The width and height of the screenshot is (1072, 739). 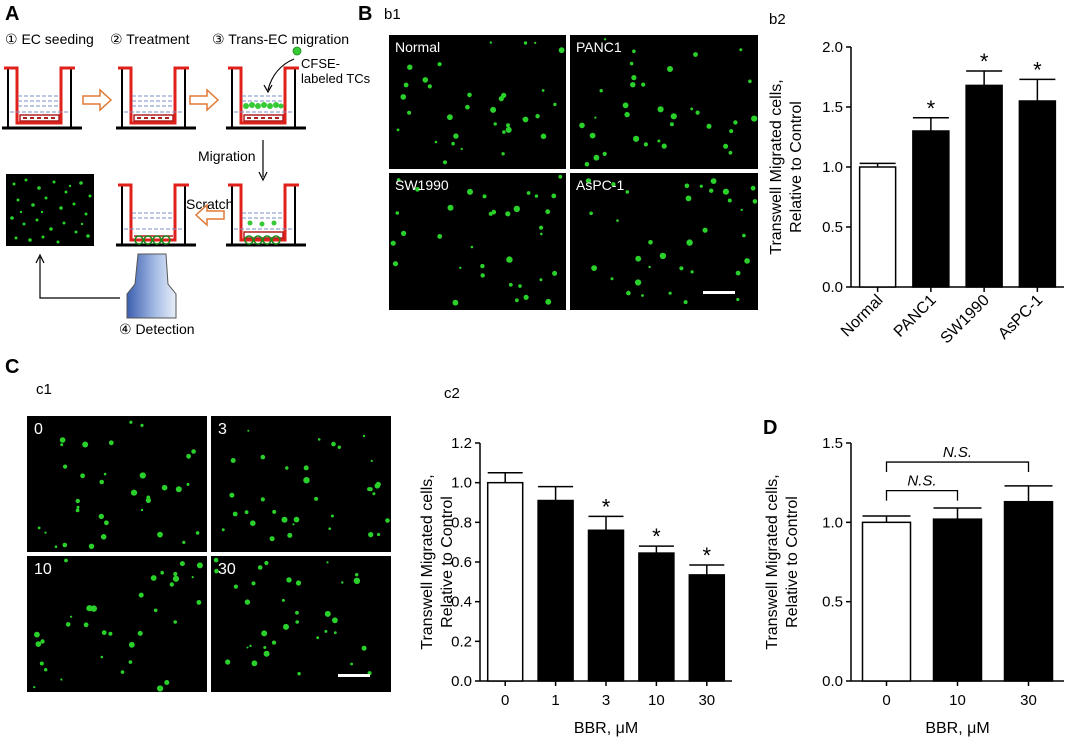 What do you see at coordinates (12, 14) in the screenshot?
I see `panel-letter-a: A` at bounding box center [12, 14].